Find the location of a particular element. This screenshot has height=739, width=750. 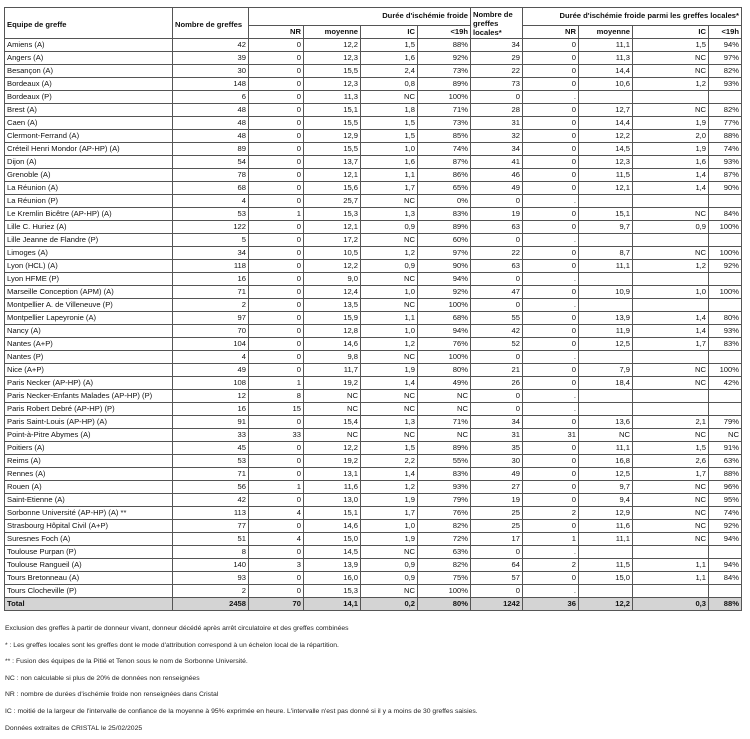

cell-lt19h: NC is located at coordinates (444, 409).